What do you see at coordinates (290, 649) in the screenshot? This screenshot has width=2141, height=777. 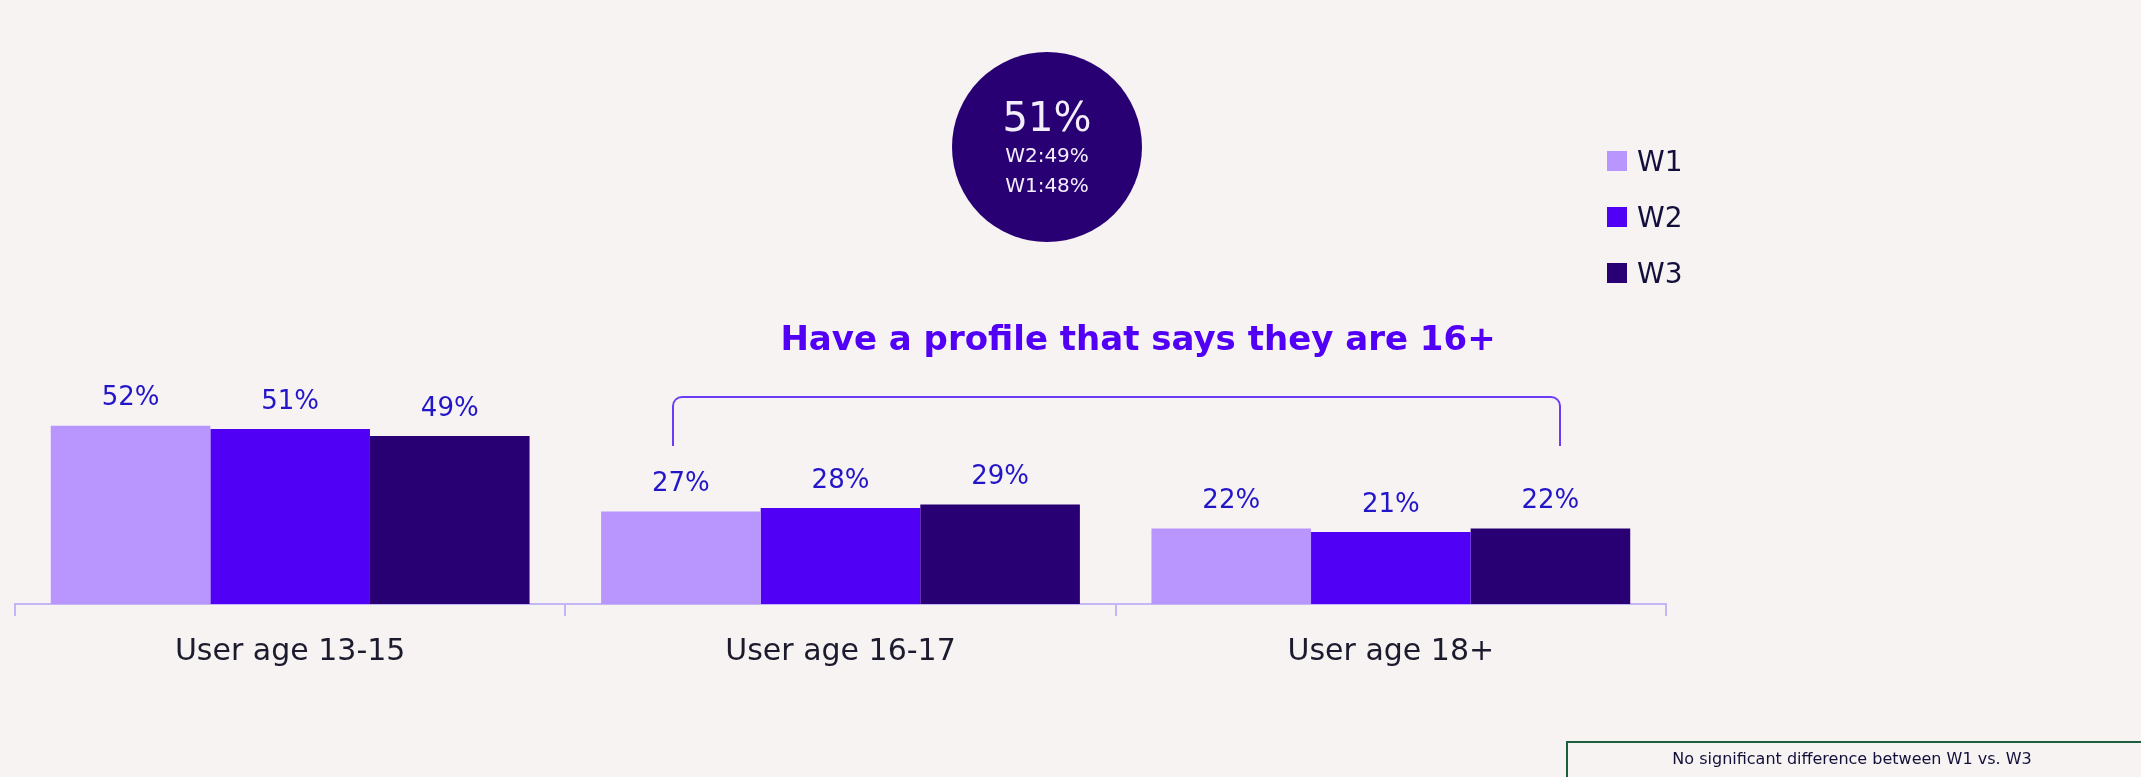 I see `x-tick-label: User age 13-15` at bounding box center [290, 649].